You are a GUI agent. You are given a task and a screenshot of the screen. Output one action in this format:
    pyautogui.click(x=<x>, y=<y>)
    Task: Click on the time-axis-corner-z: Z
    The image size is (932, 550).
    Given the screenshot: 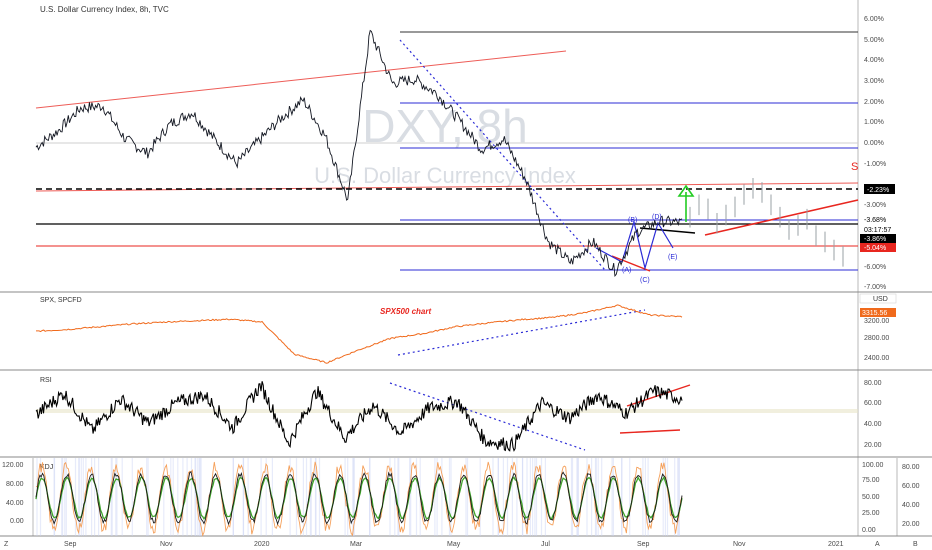 What is the action you would take?
    pyautogui.click(x=6, y=544)
    